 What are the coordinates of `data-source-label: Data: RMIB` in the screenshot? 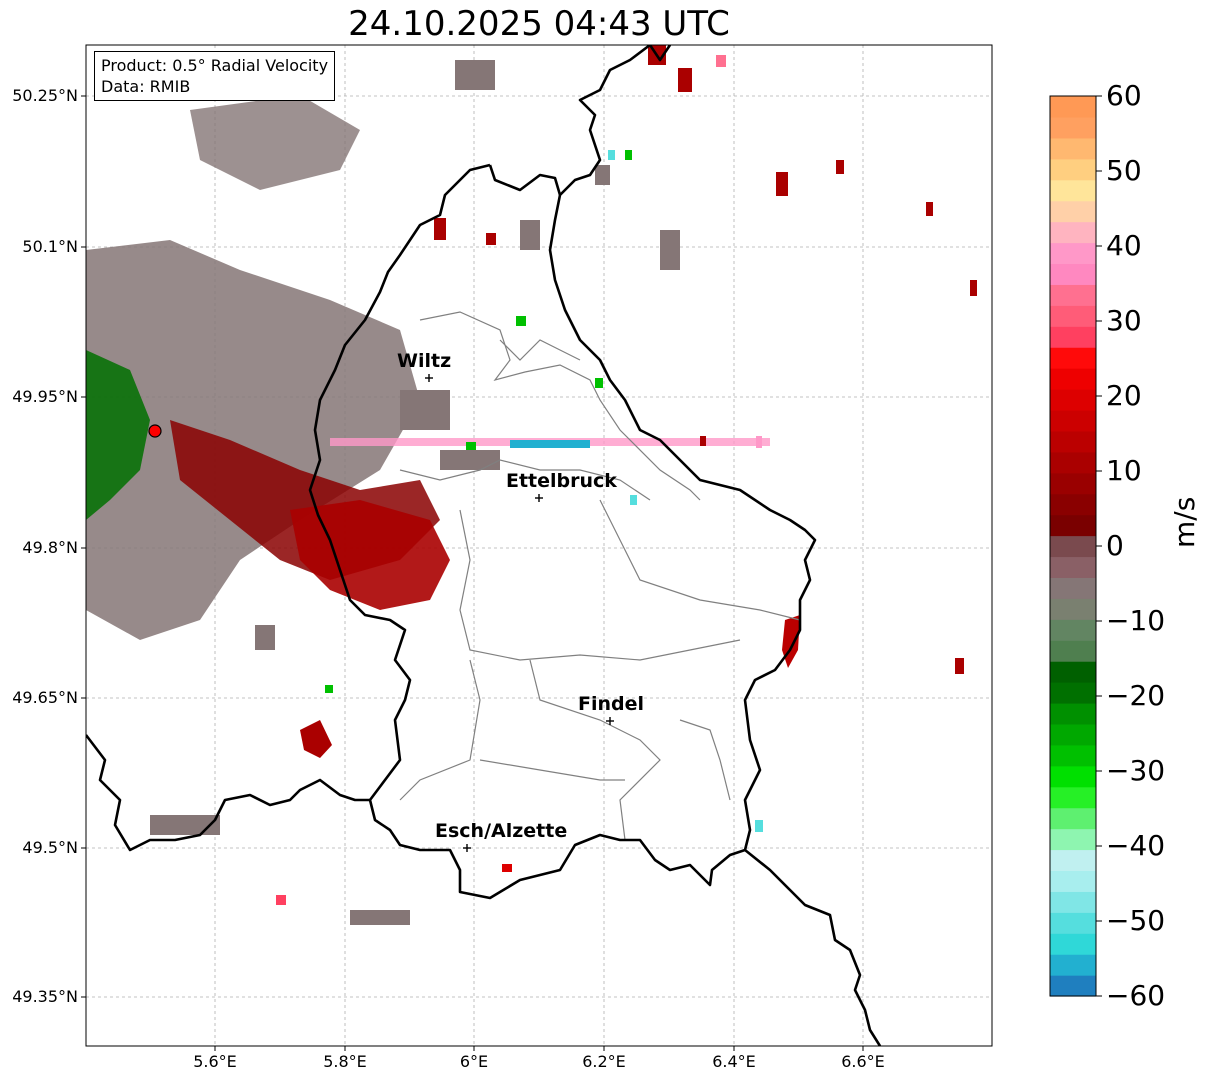 It's located at (146, 86).